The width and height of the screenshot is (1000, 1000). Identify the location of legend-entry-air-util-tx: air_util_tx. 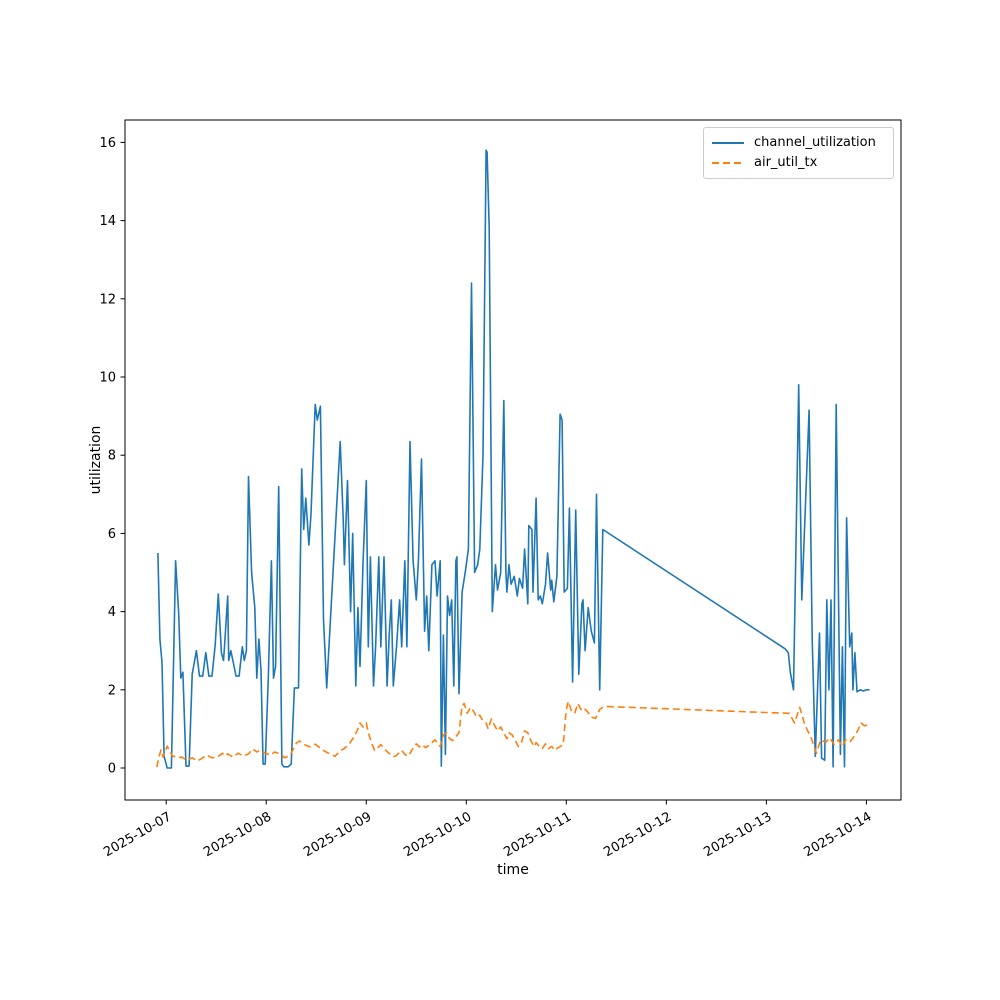
(798, 163).